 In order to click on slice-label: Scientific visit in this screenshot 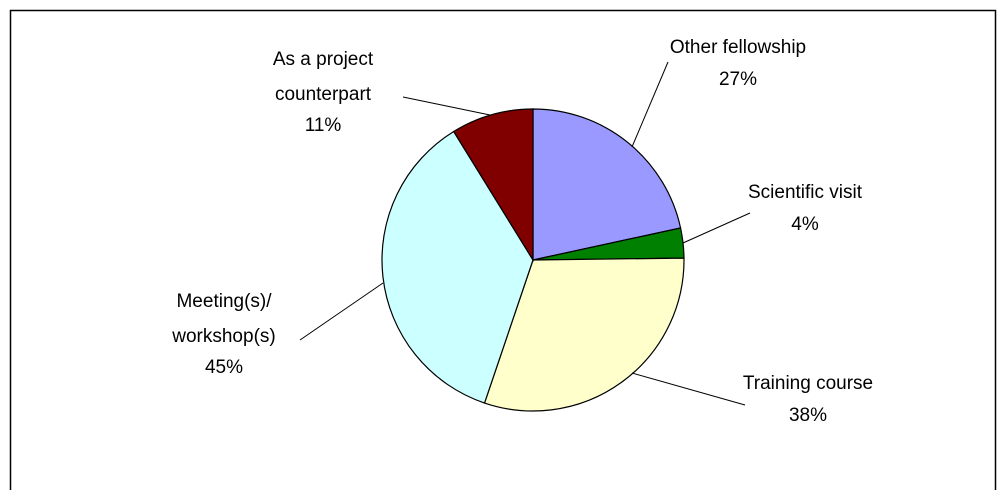, I will do `click(805, 192)`.